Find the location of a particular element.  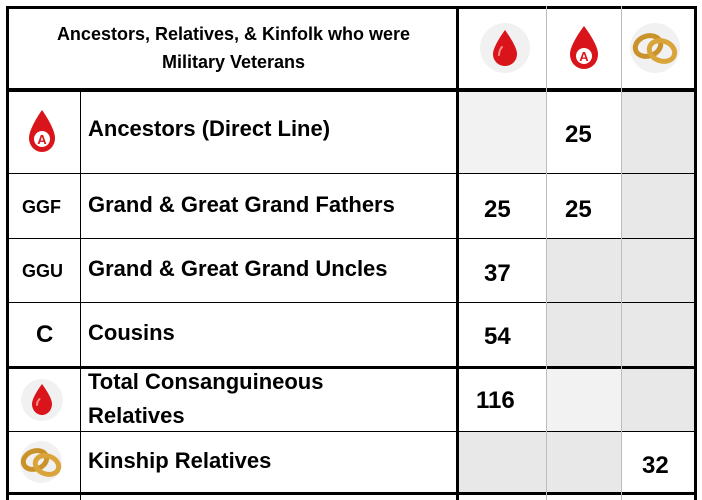

rule-header-bottom is located at coordinates (351, 90).